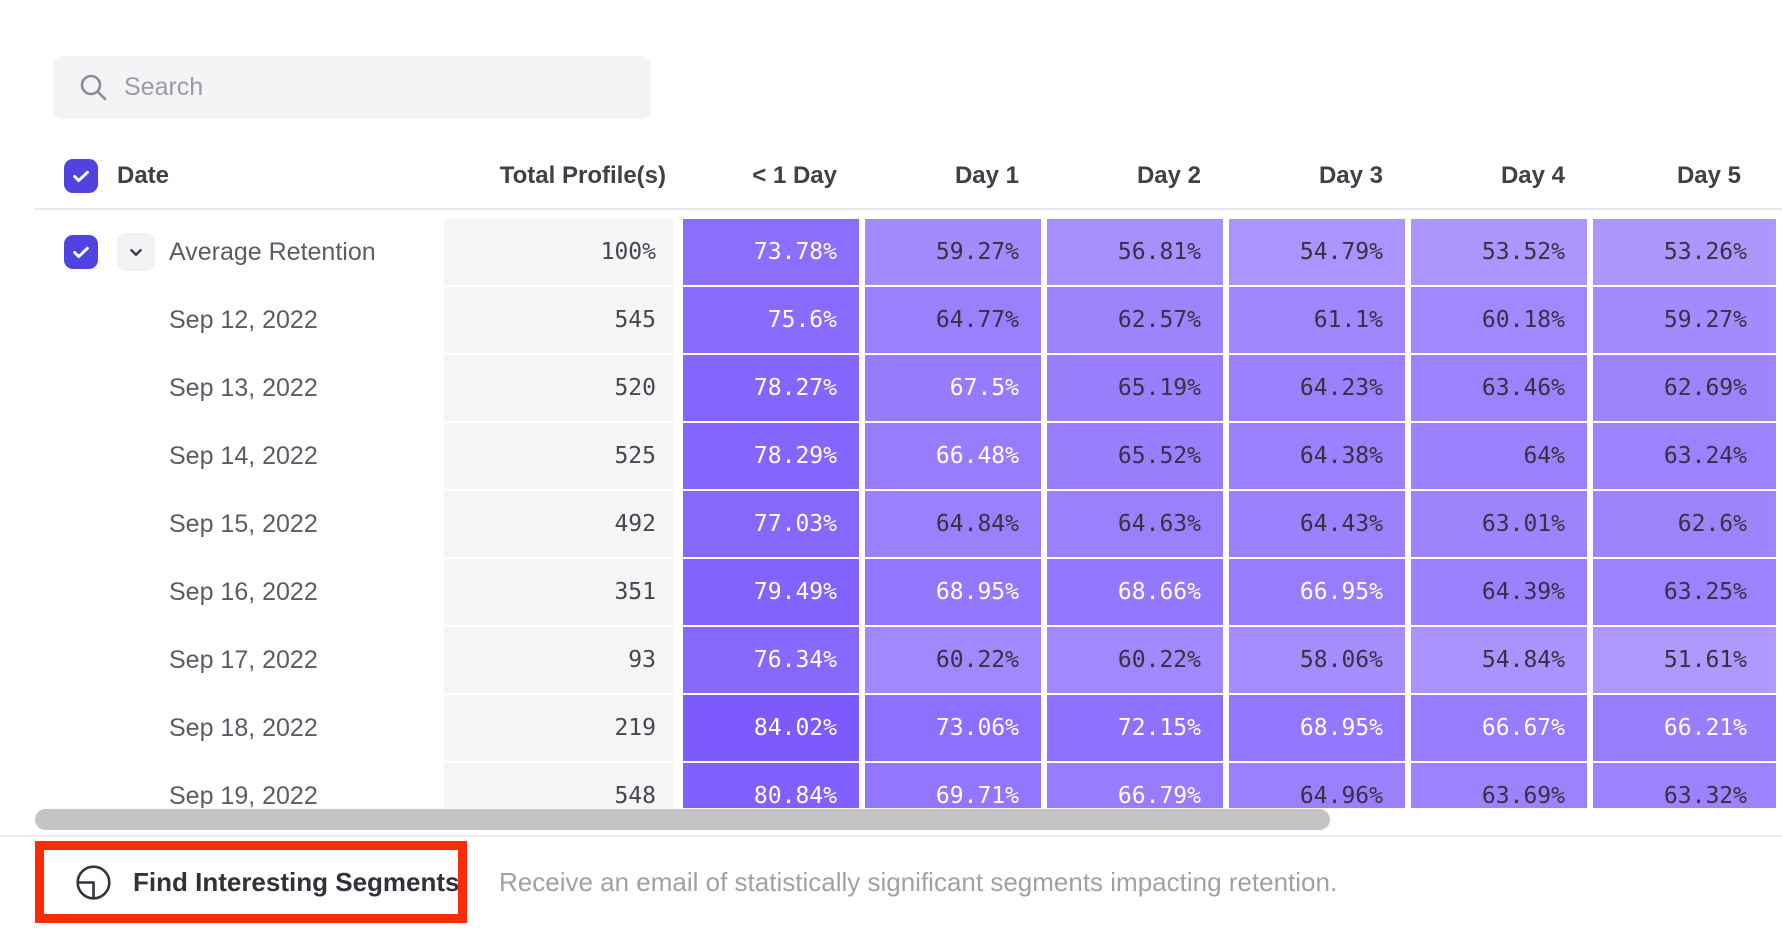 The width and height of the screenshot is (1782, 930). I want to click on retention-value: 68.66%, so click(1159, 592).